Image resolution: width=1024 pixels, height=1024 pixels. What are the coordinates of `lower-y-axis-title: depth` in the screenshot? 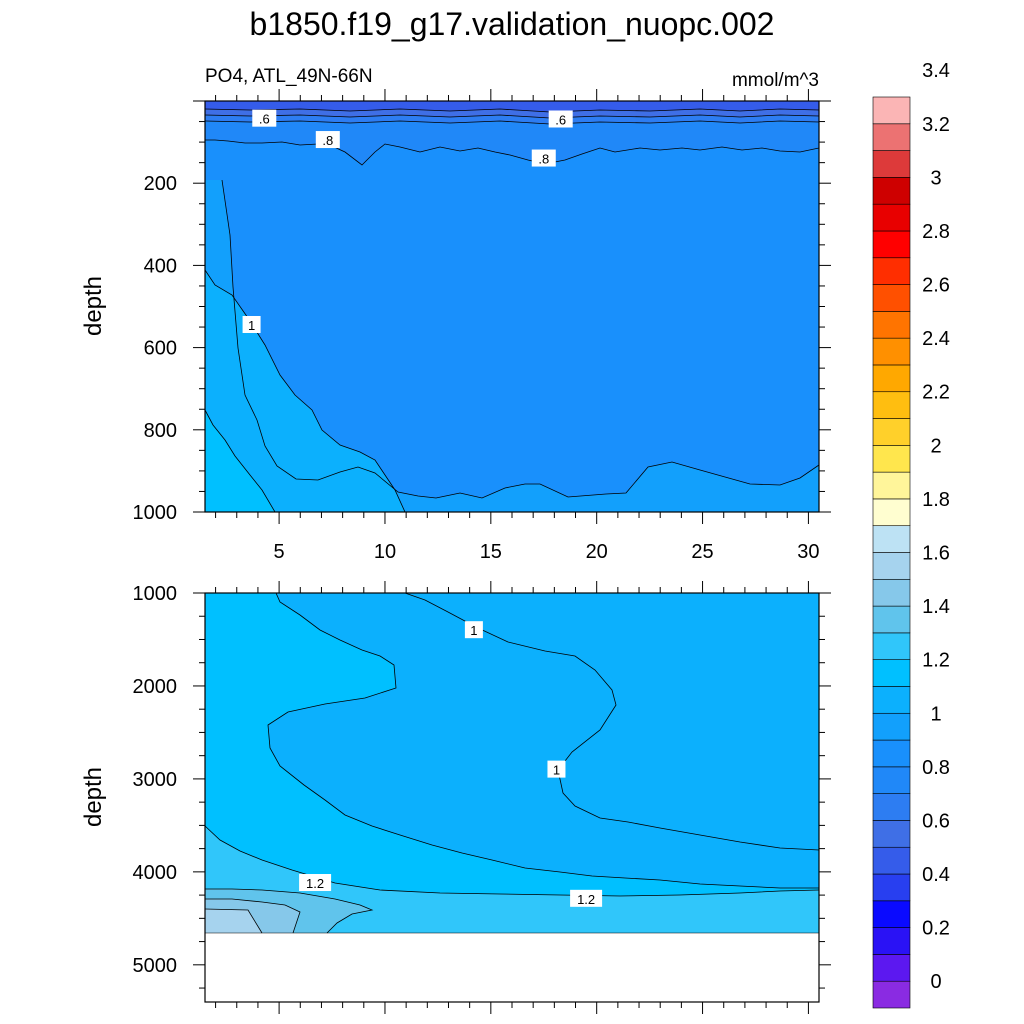 It's located at (93, 797).